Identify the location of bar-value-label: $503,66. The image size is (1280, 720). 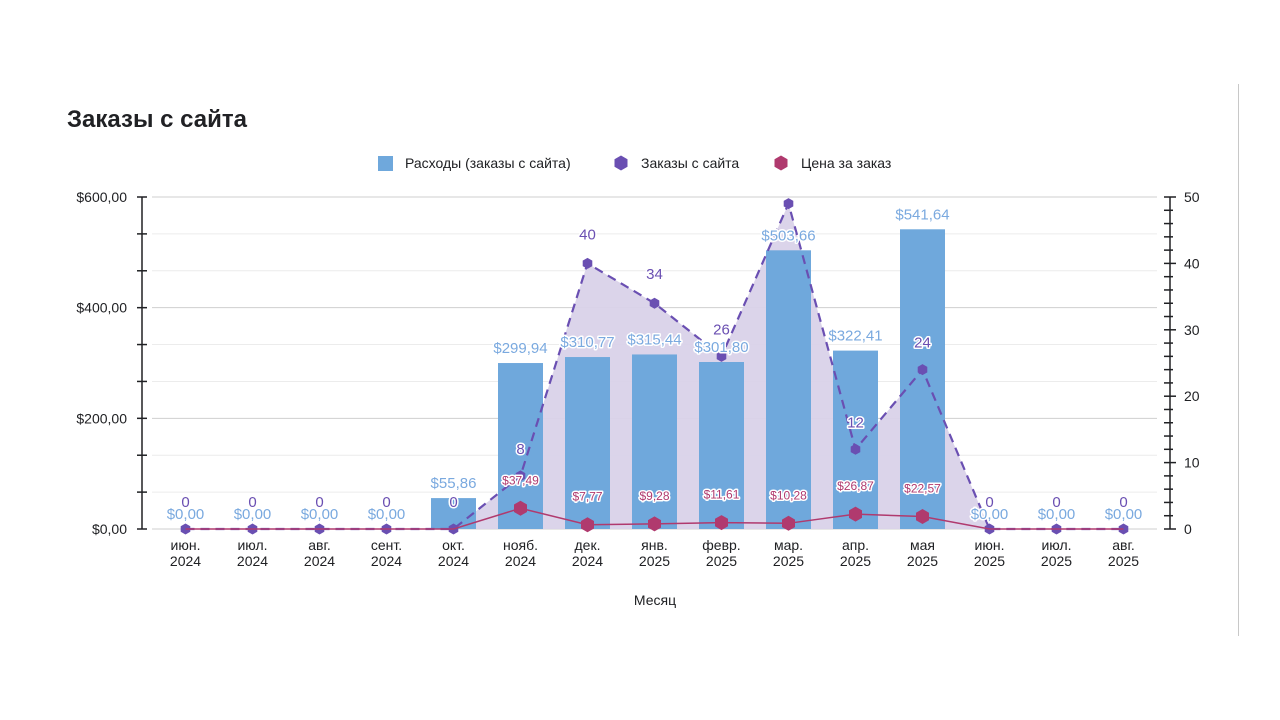
(788, 235).